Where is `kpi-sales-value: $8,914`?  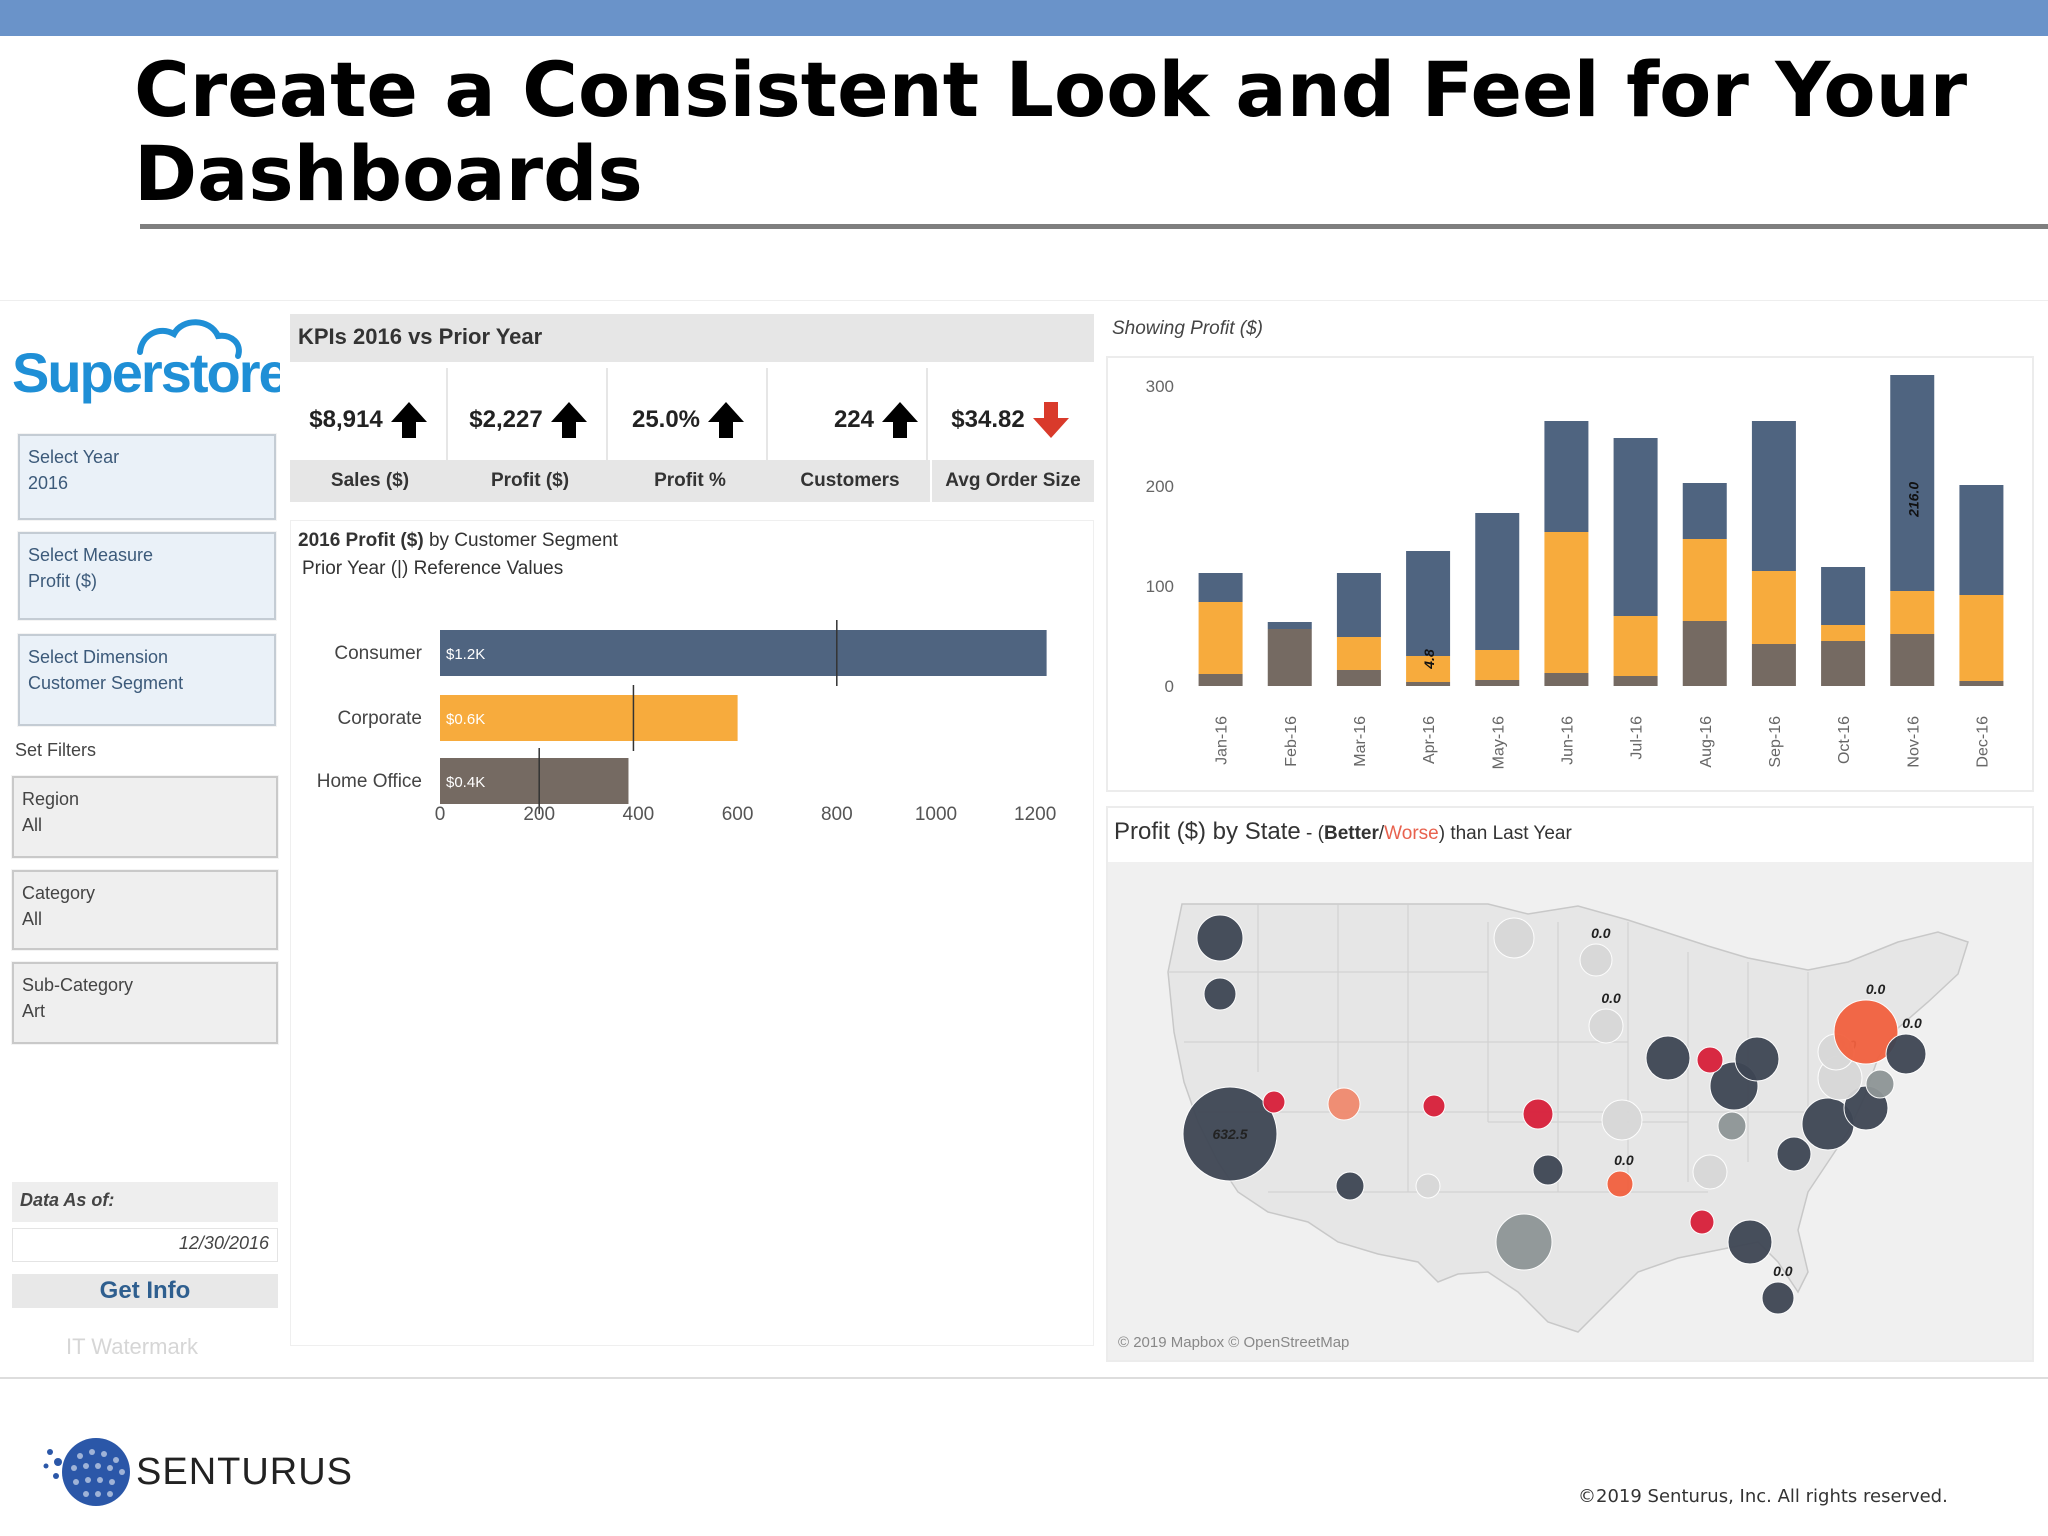 kpi-sales-value: $8,914 is located at coordinates (346, 419).